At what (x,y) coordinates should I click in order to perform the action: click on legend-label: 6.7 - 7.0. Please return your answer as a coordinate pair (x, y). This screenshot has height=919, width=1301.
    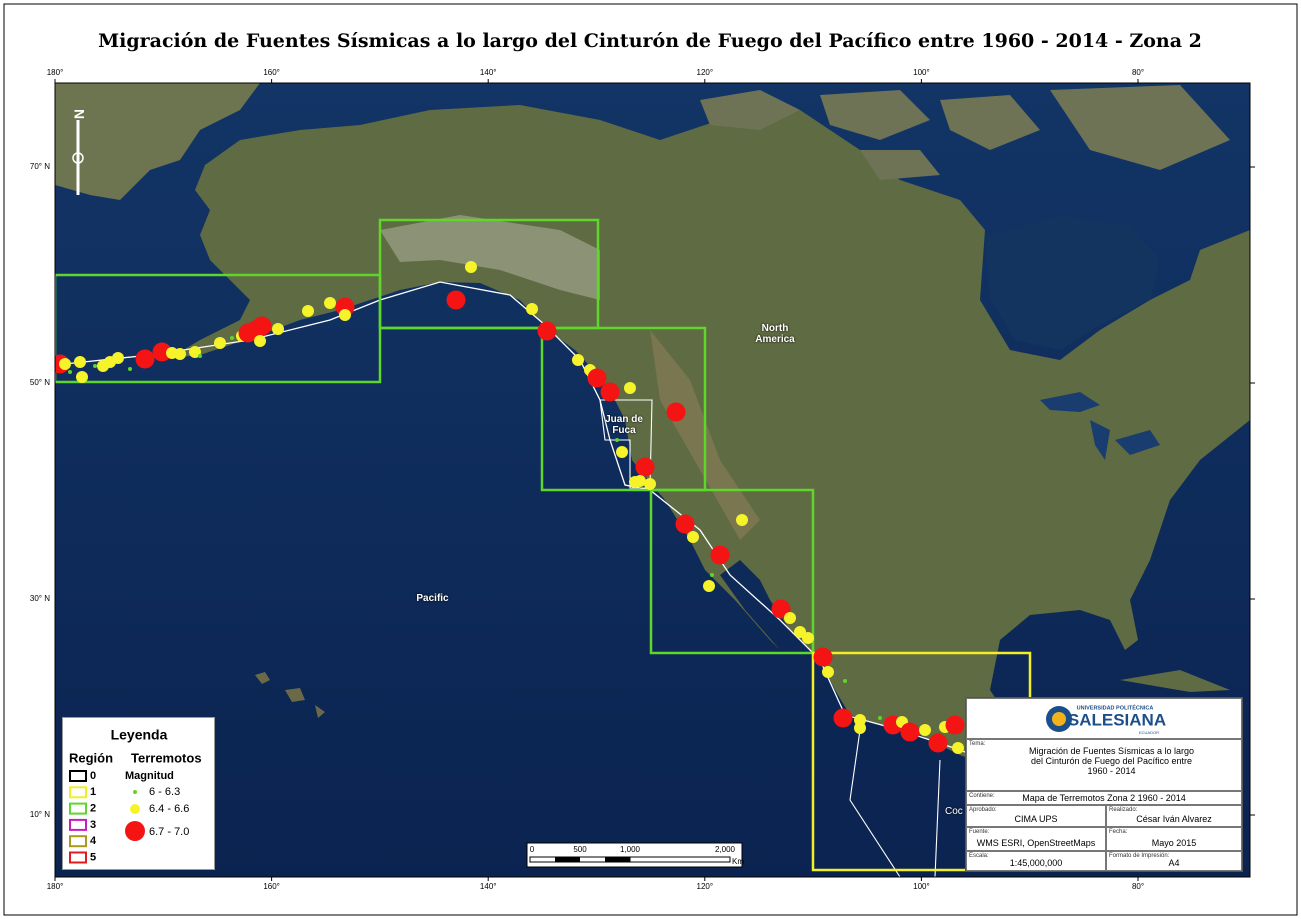
    Looking at the image, I should click on (169, 832).